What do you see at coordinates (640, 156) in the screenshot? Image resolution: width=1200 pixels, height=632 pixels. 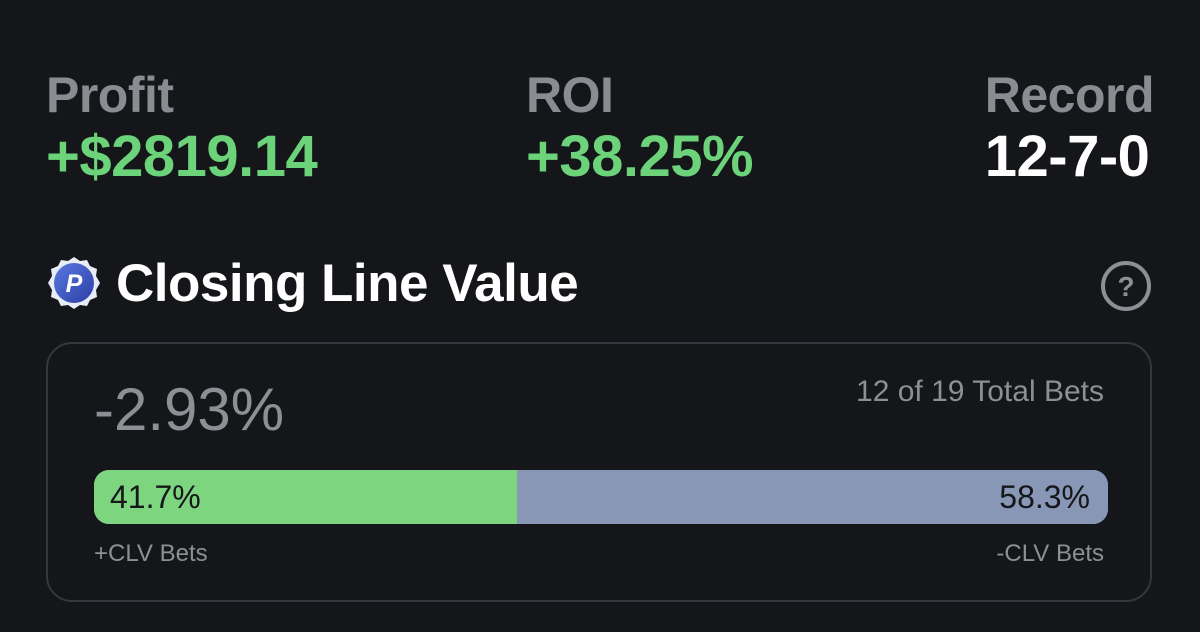 I see `roi-value: +38.25%` at bounding box center [640, 156].